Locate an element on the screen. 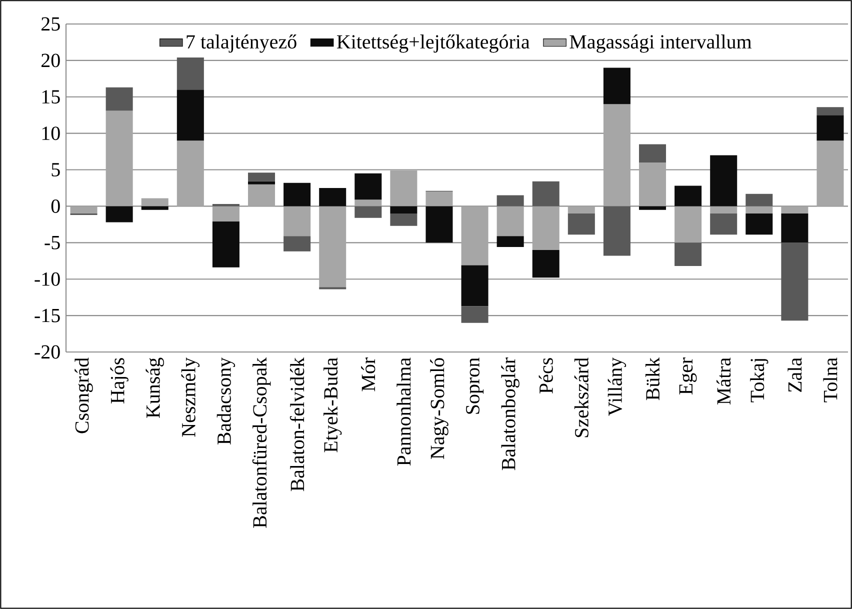  x-tick-label: Balaton-felvidék is located at coordinates (297, 424).